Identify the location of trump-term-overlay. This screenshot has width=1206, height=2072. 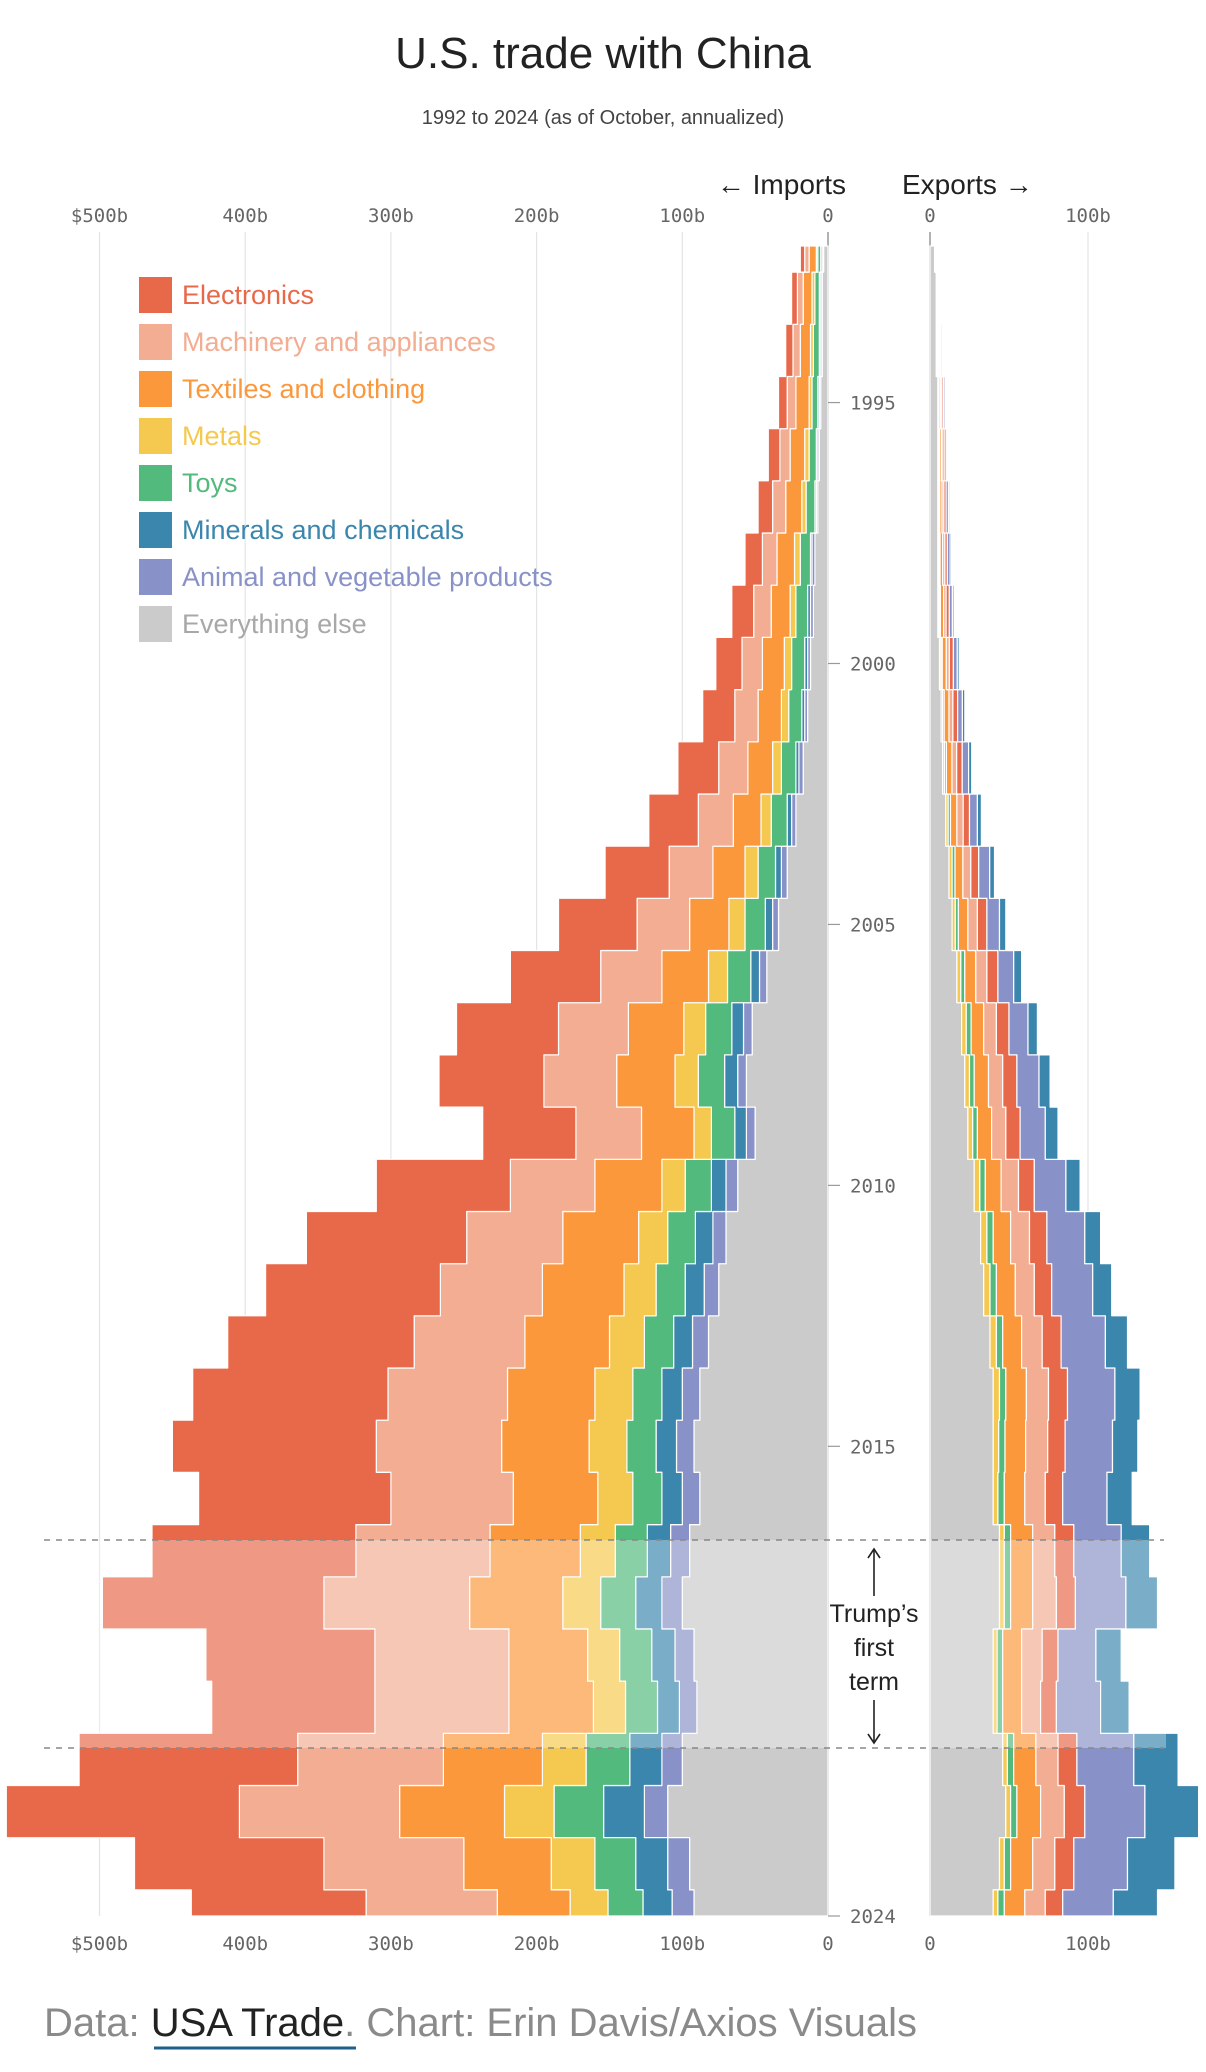
(603, 1644).